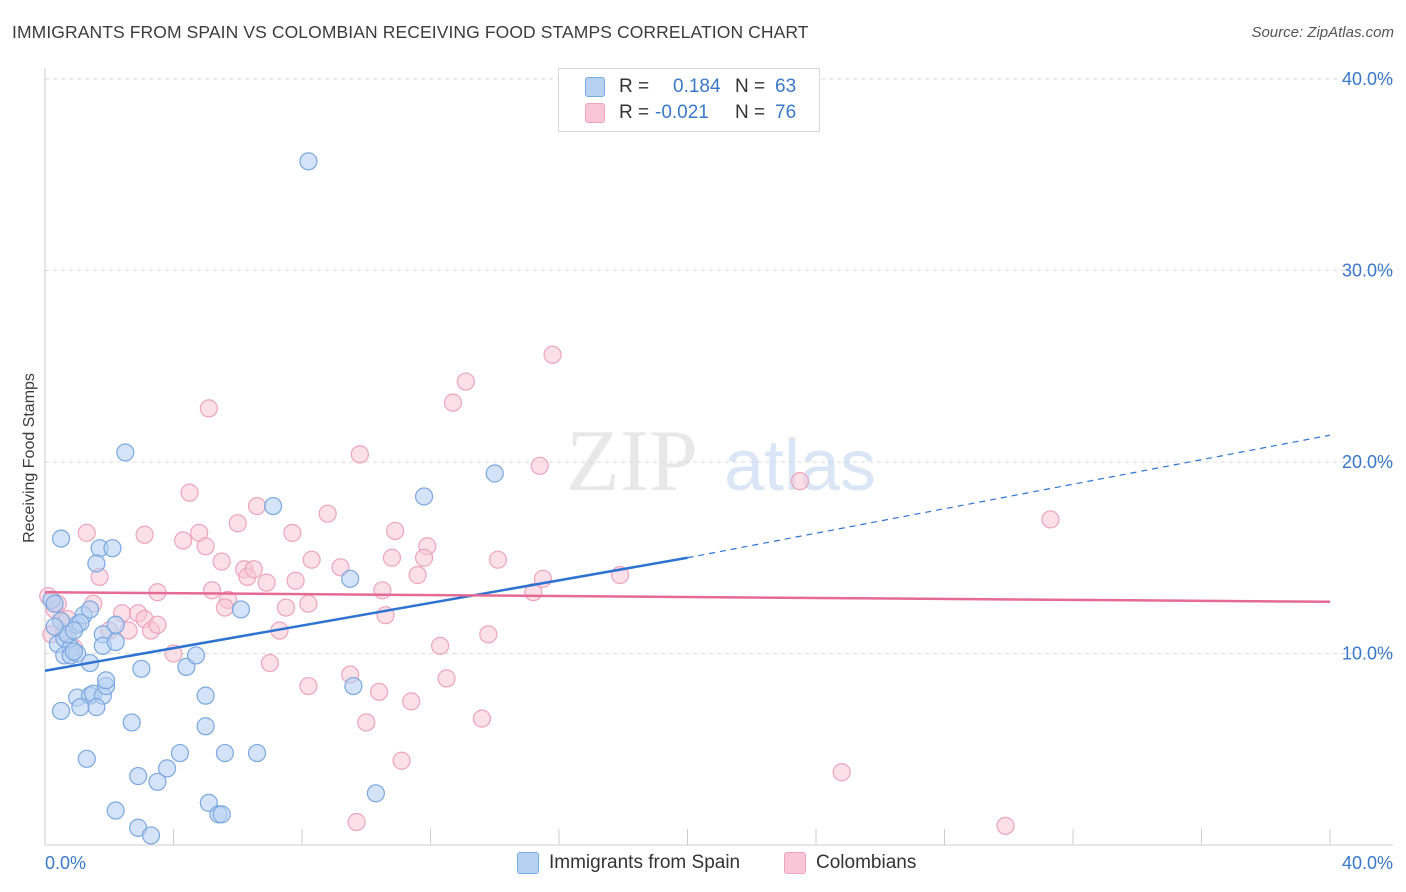 Image resolution: width=1406 pixels, height=892 pixels. Describe the element at coordinates (703, 864) in the screenshot. I see `series-legend: Immigrants from Spain Colombians` at that location.